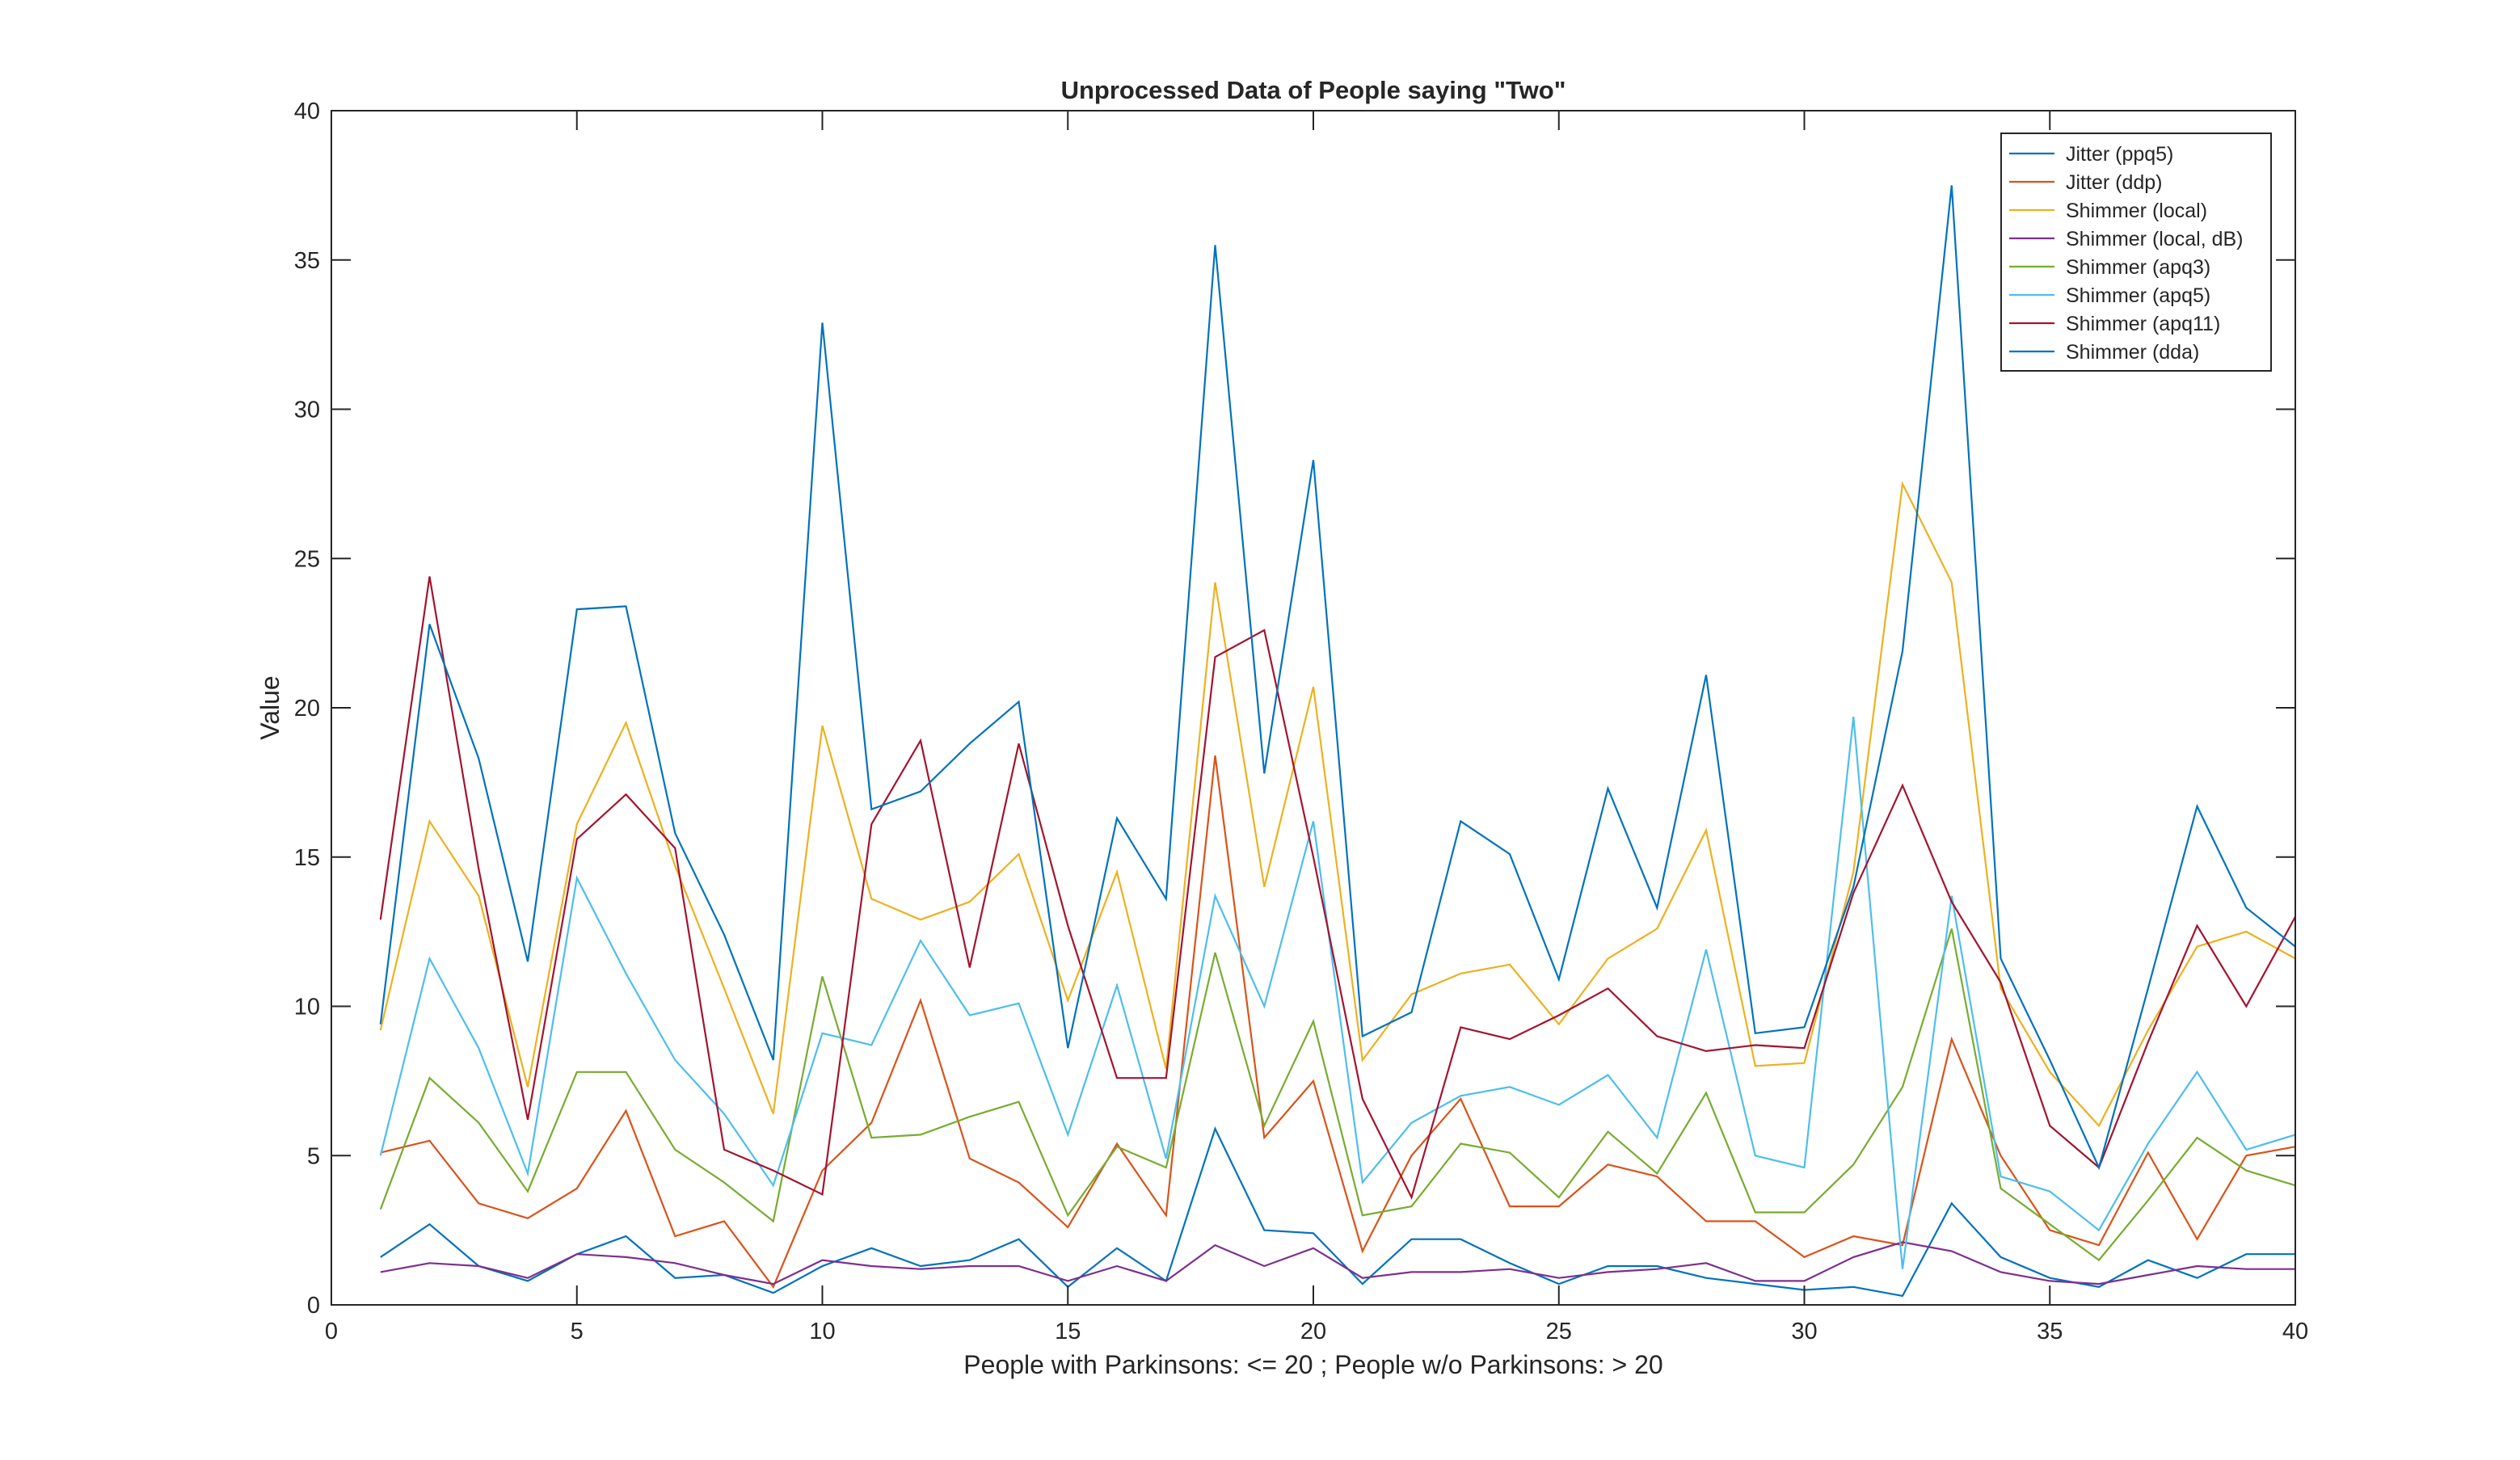 The width and height of the screenshot is (2520, 1460). What do you see at coordinates (1559, 1331) in the screenshot?
I see `x-tick-label: 25` at bounding box center [1559, 1331].